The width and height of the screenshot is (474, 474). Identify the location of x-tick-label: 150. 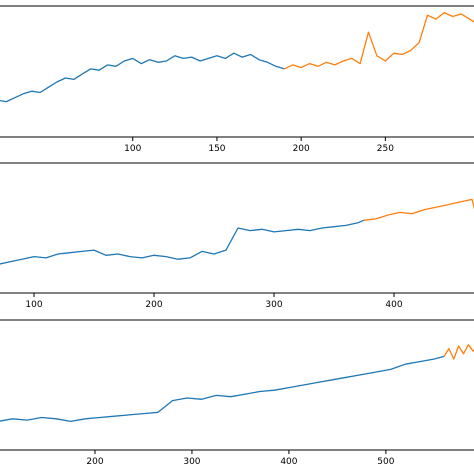
(216, 149).